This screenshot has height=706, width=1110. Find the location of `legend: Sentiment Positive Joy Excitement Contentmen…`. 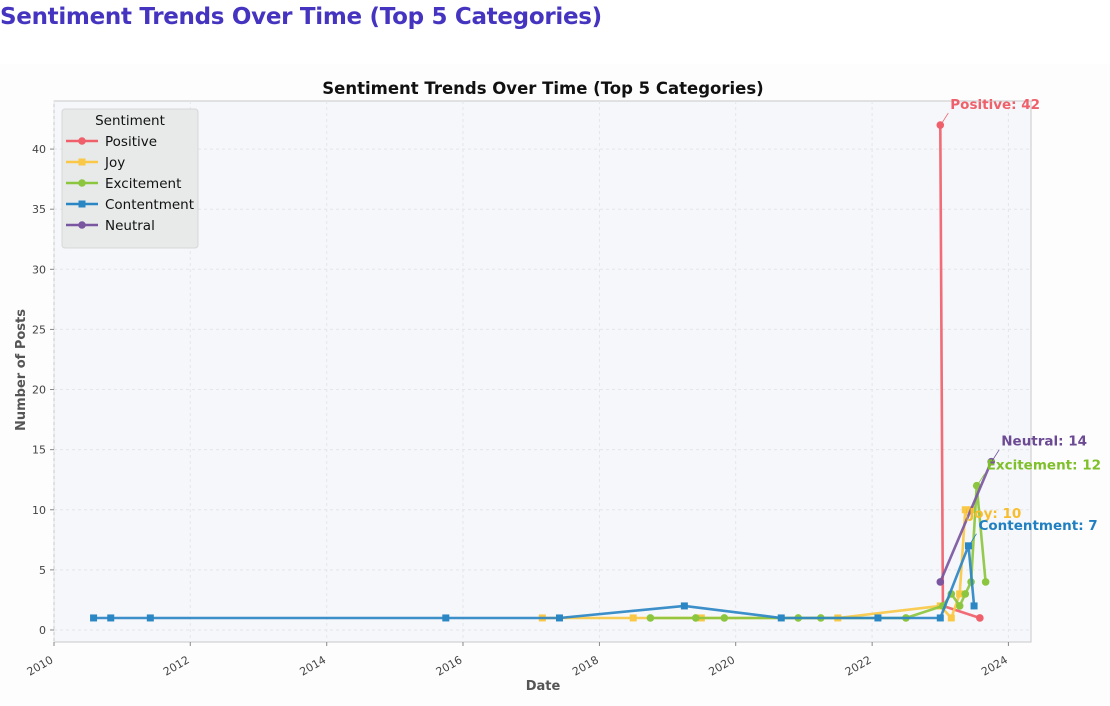

legend: Sentiment Positive Joy Excitement Contentmen… is located at coordinates (130, 178).